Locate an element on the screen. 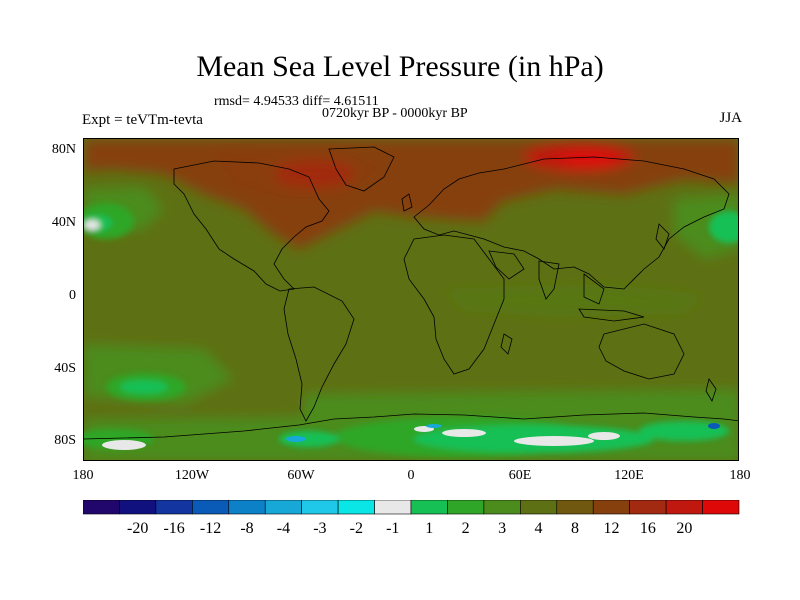 This screenshot has height=600, width=800. lon-label-60e: 60E is located at coordinates (520, 475).